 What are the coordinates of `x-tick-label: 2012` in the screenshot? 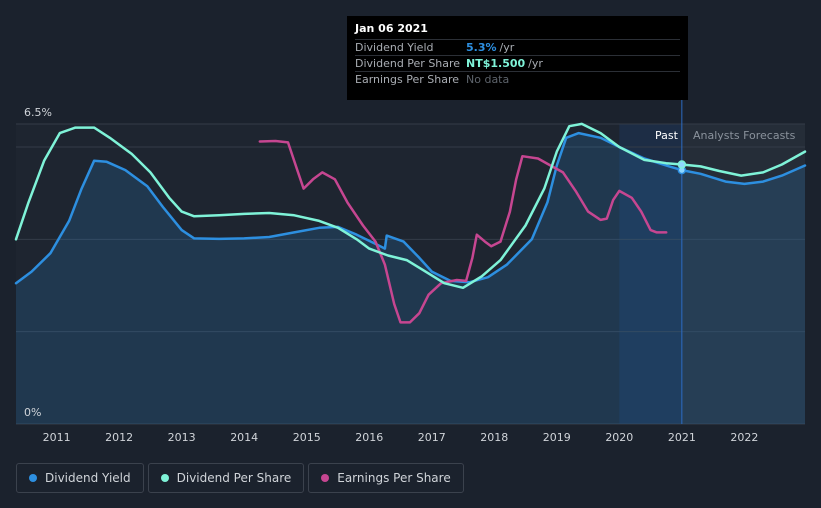 It's located at (119, 437).